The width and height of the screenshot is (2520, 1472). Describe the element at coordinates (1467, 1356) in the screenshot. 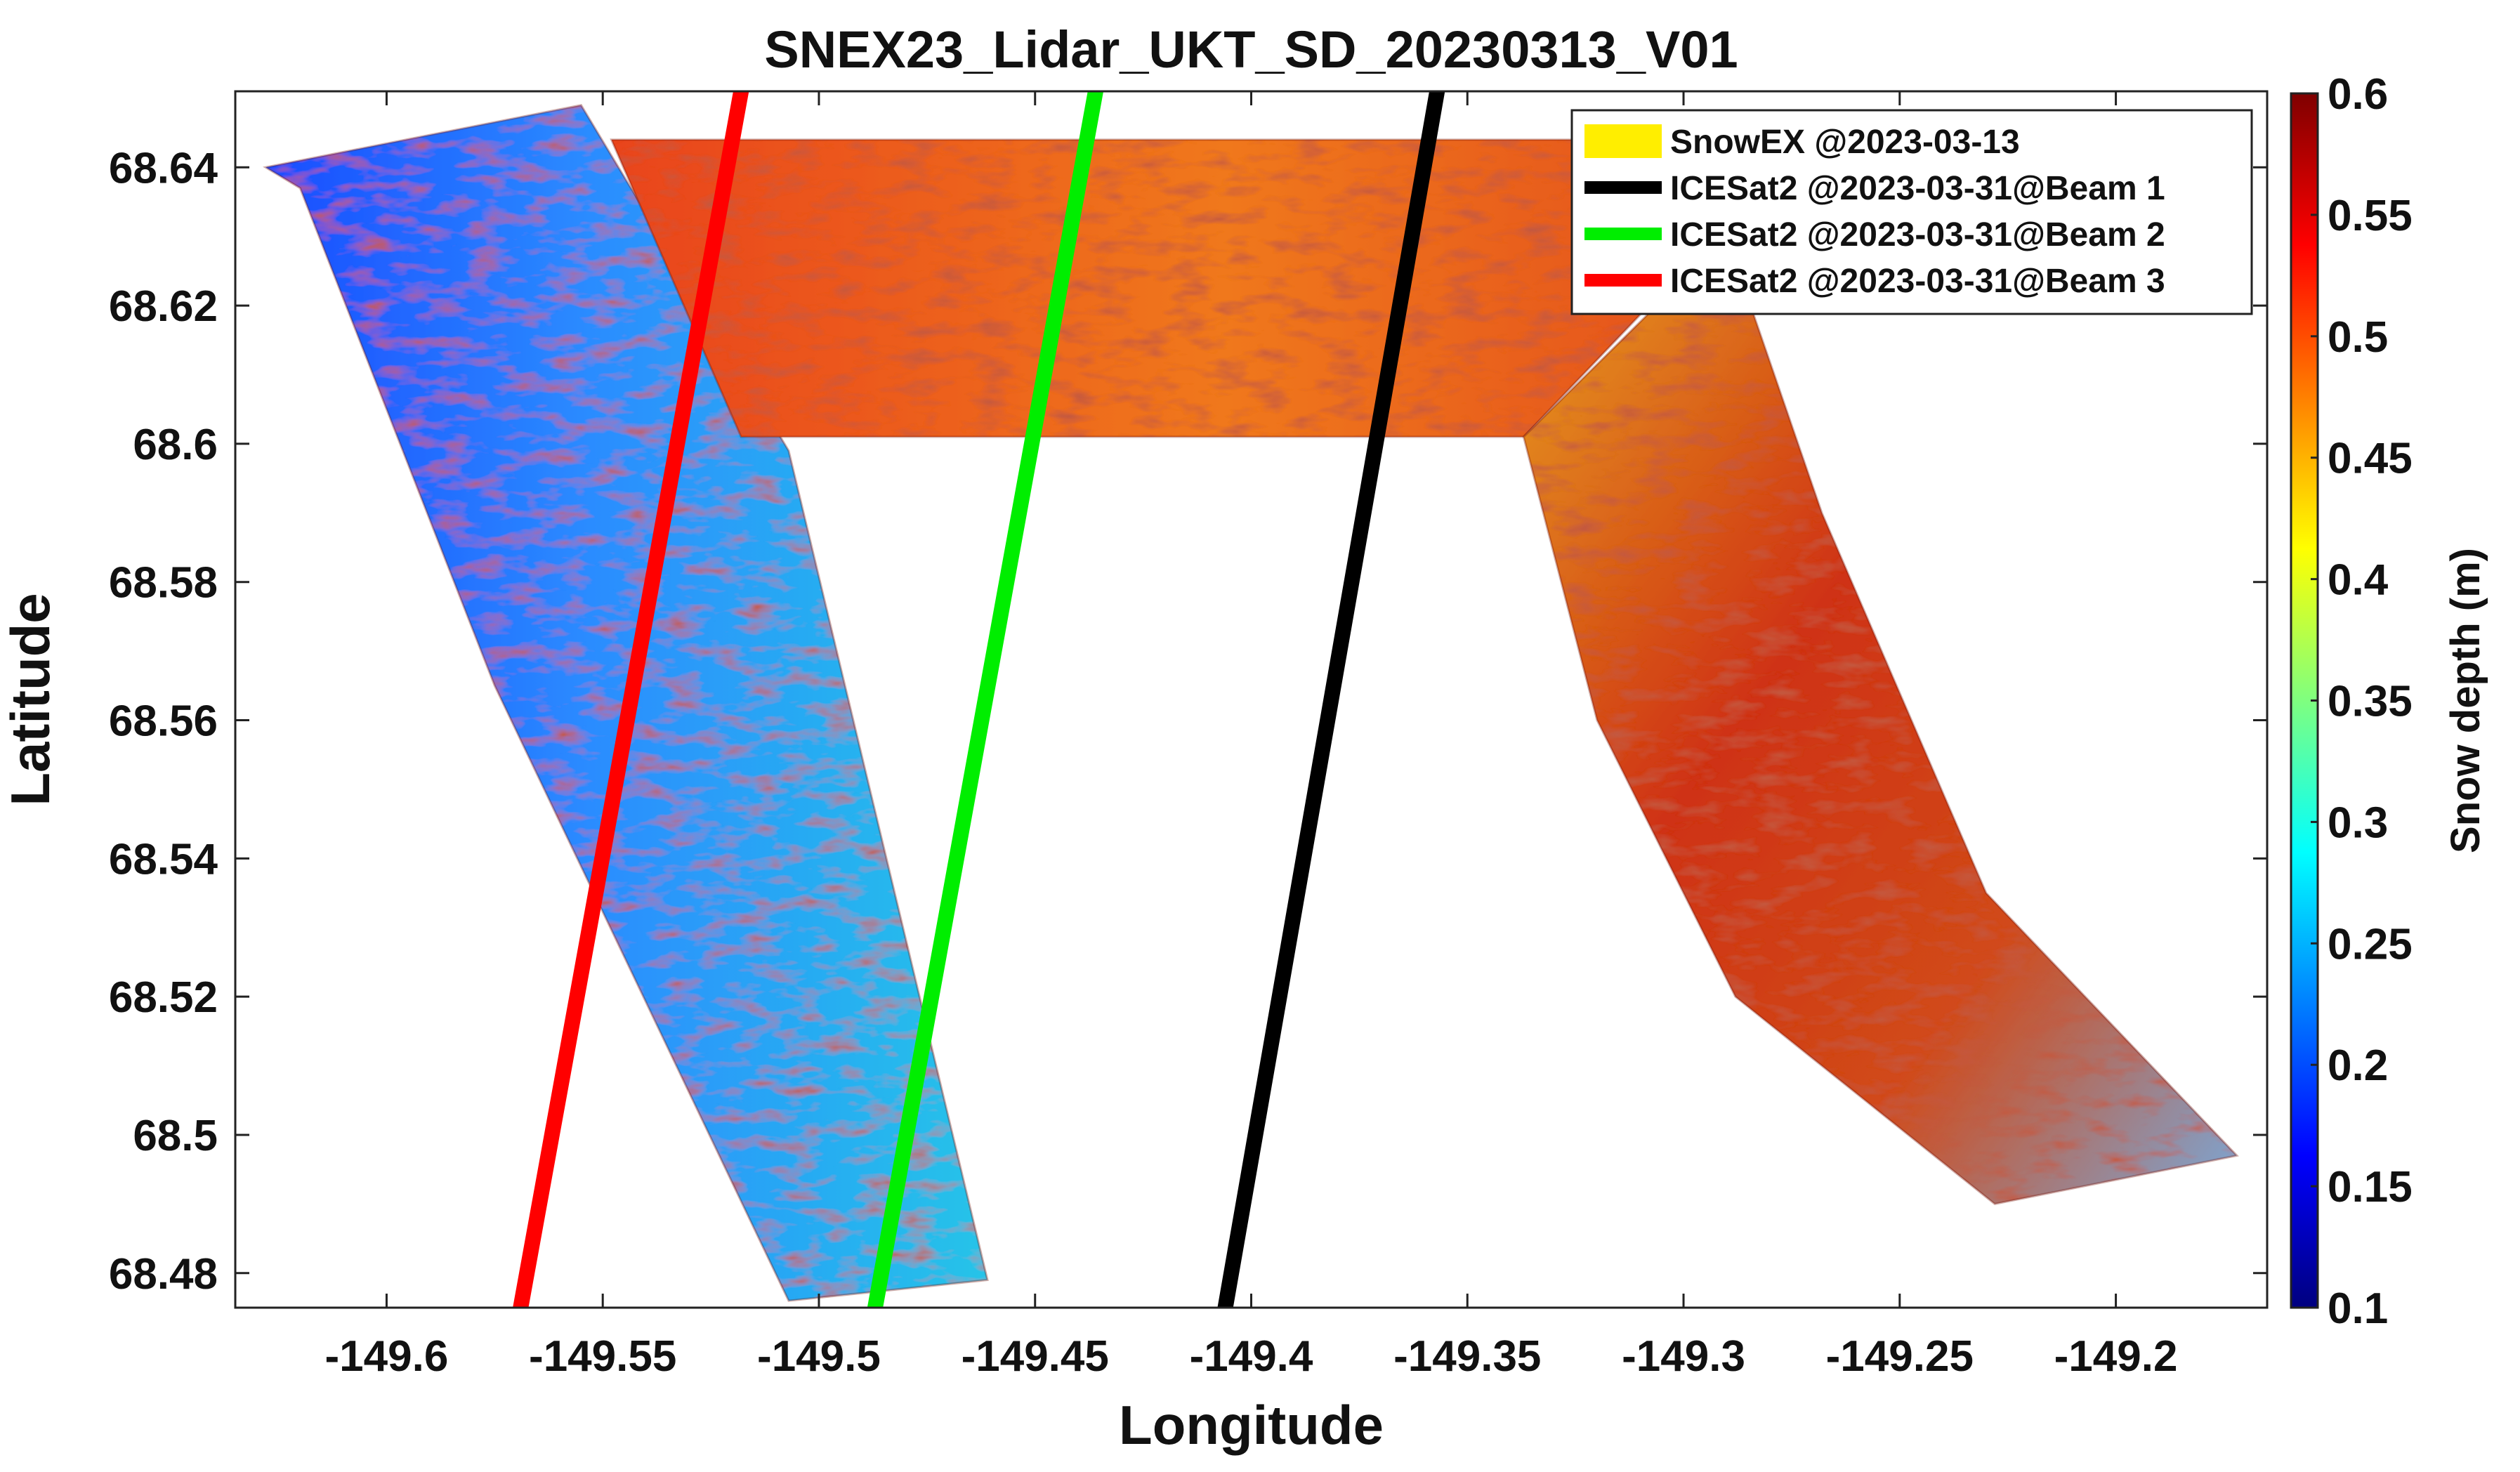

I see `x-tick-label: -149.35` at that location.